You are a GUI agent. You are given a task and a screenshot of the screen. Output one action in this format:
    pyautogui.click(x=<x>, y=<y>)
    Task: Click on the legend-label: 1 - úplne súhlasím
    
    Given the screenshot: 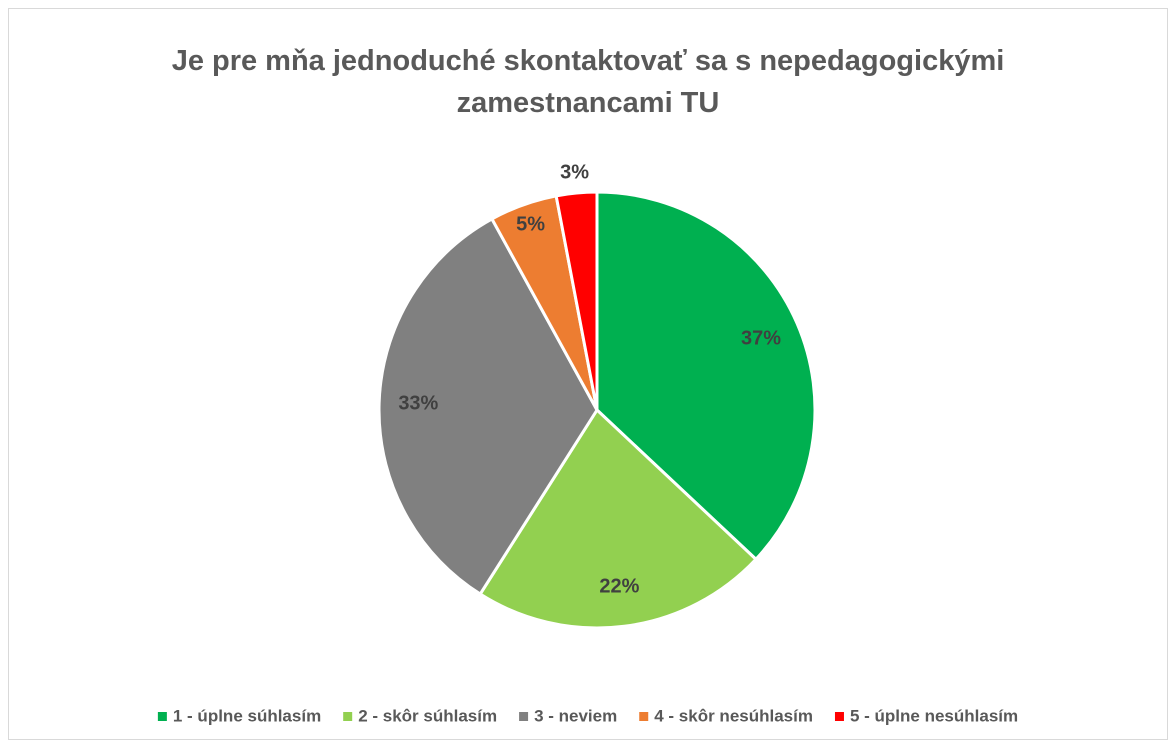 What is the action you would take?
    pyautogui.click(x=247, y=715)
    